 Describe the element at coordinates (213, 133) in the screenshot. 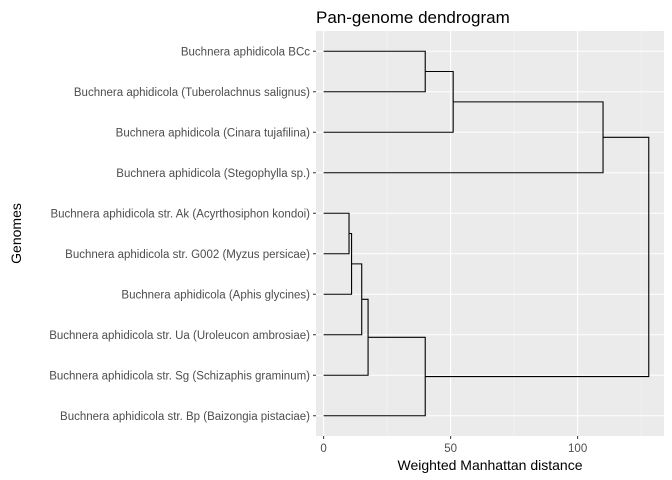

I see `y-tick-label: Buchnera aphidicola (Cinara tujafilina)` at that location.